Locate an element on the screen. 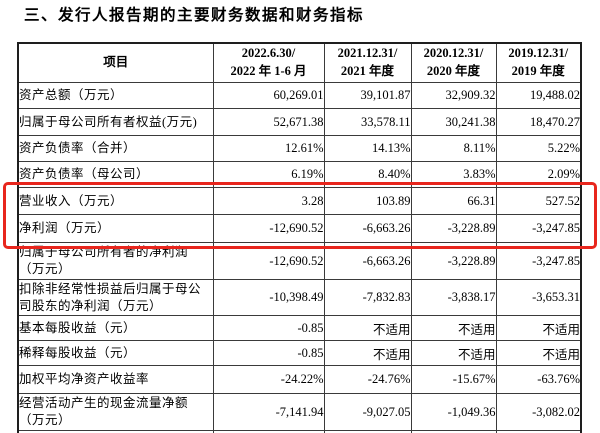 Image resolution: width=600 pixels, height=433 pixels. row-label: 资产负债率（合并） is located at coordinates (115, 148).